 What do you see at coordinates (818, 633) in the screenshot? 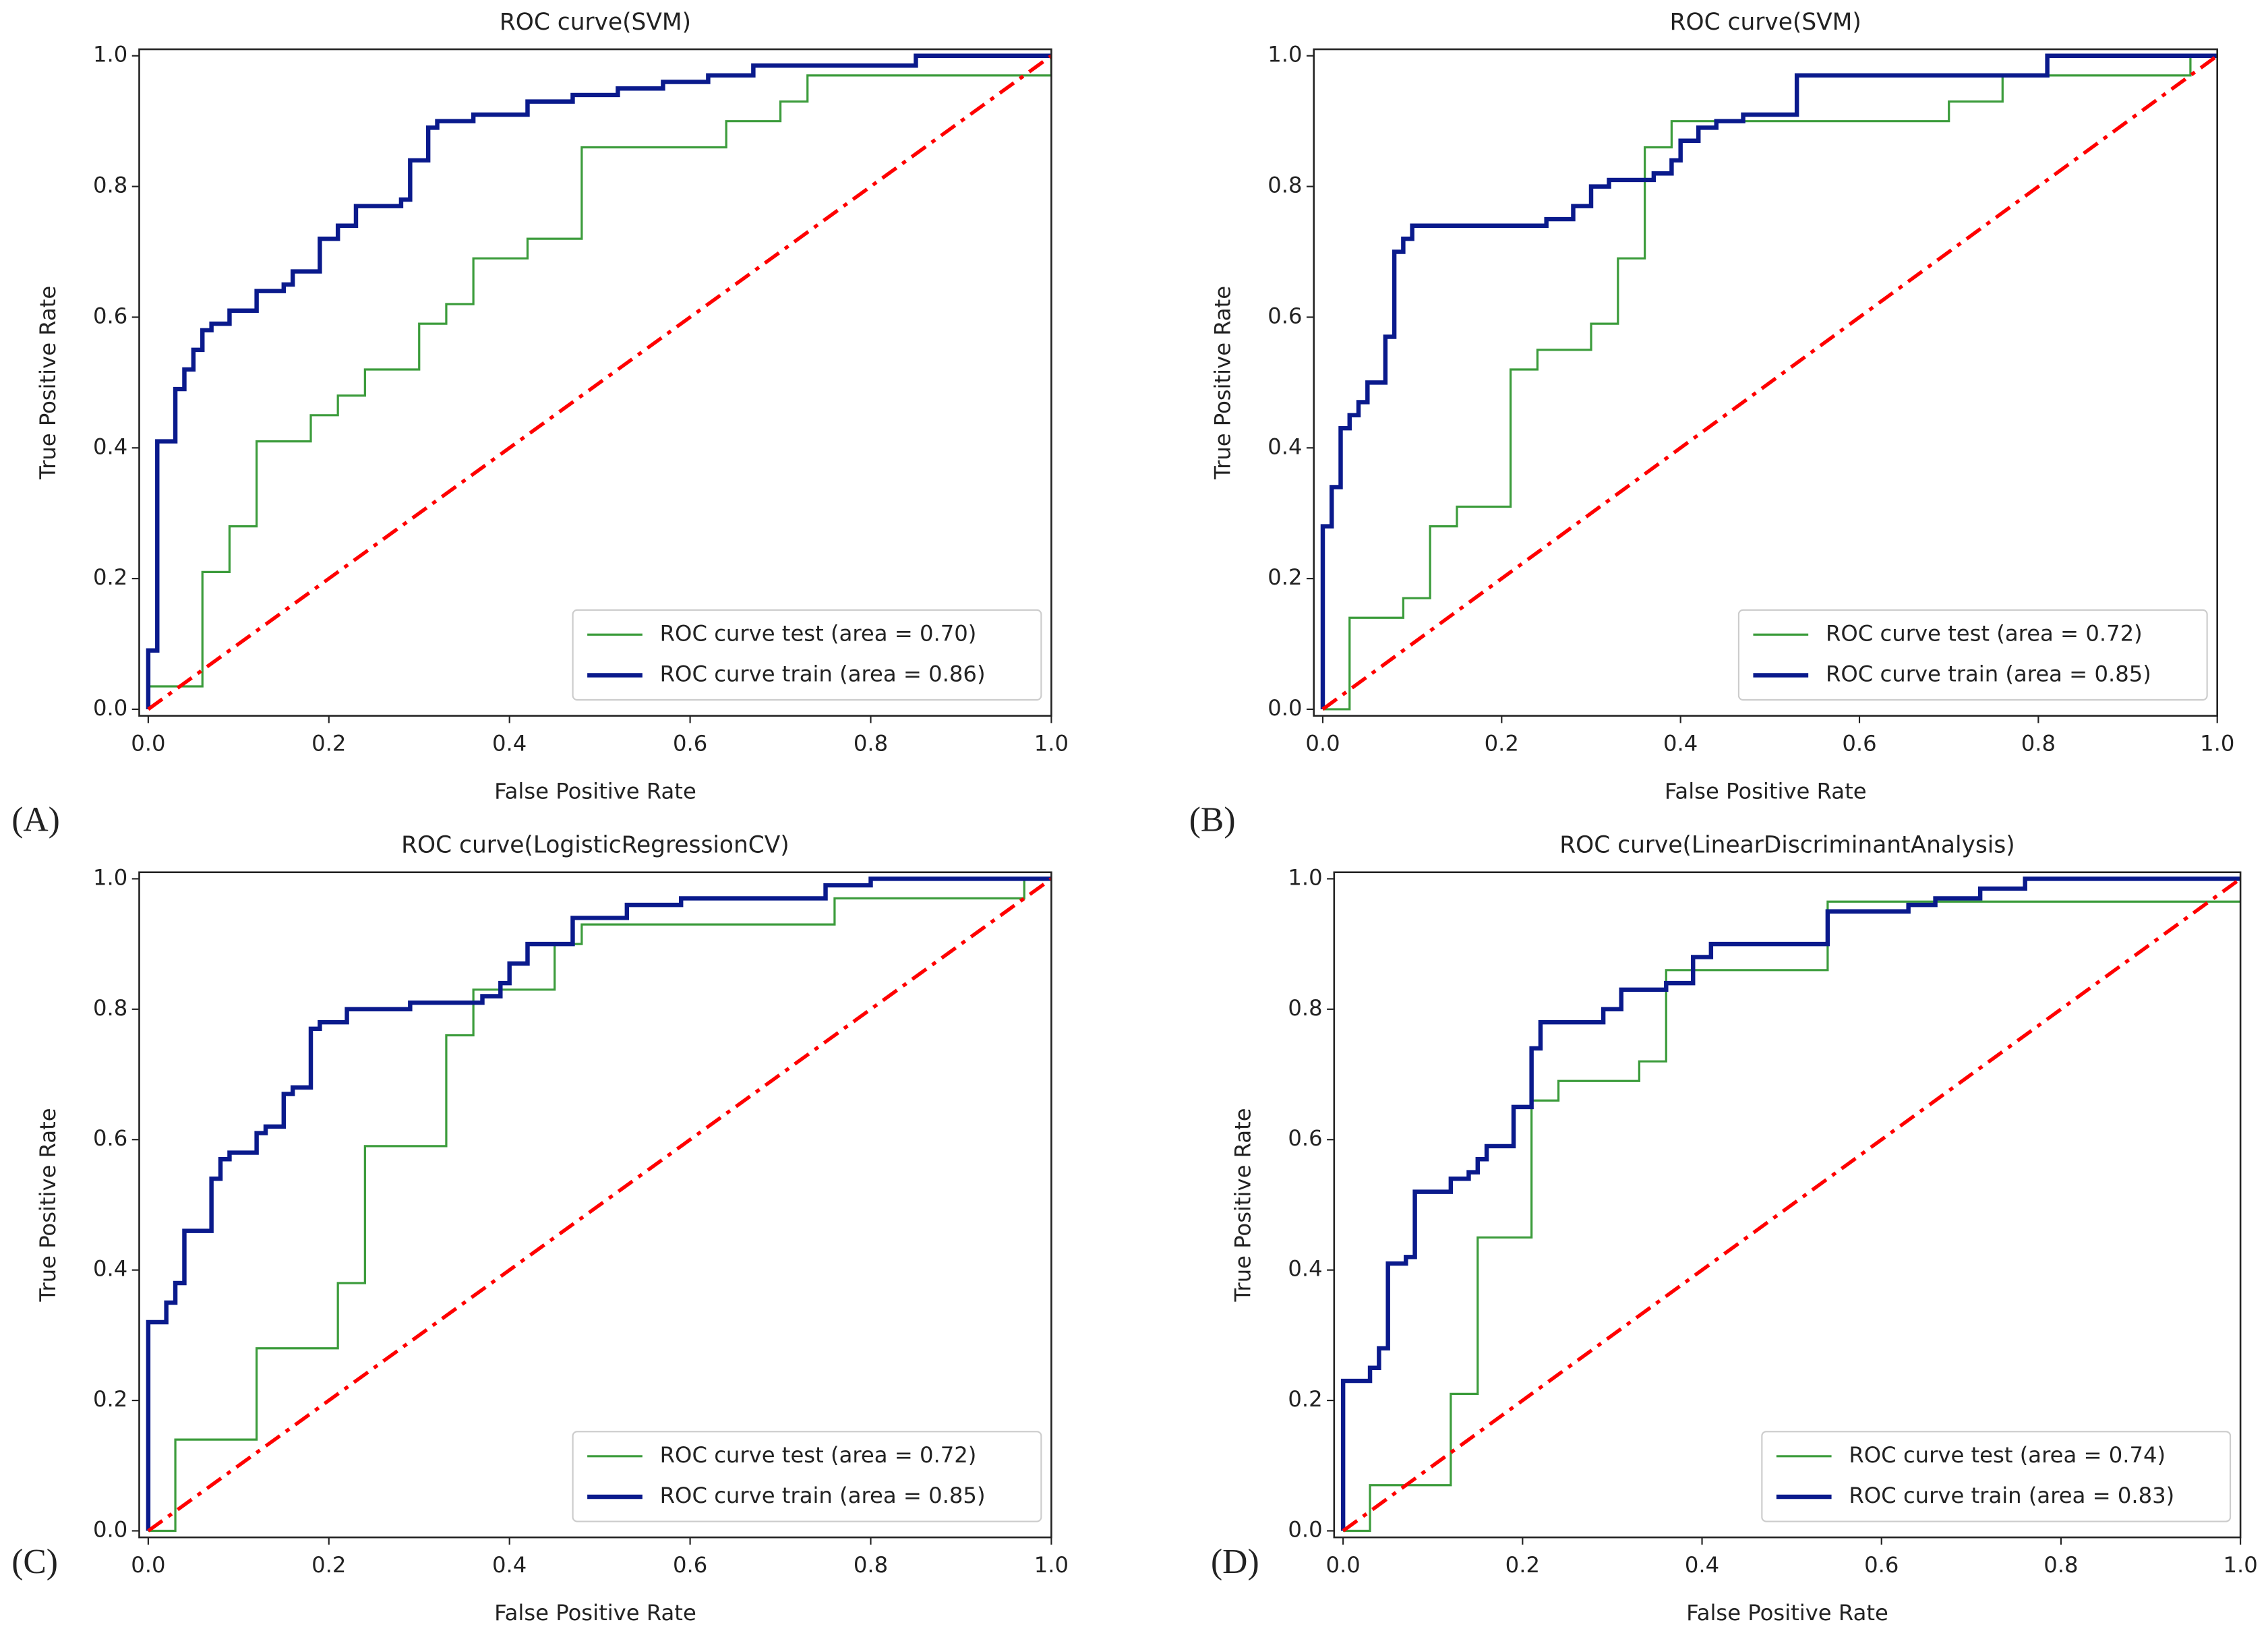
I see `legend-label: ROC curve test (area = 0.70)` at bounding box center [818, 633].